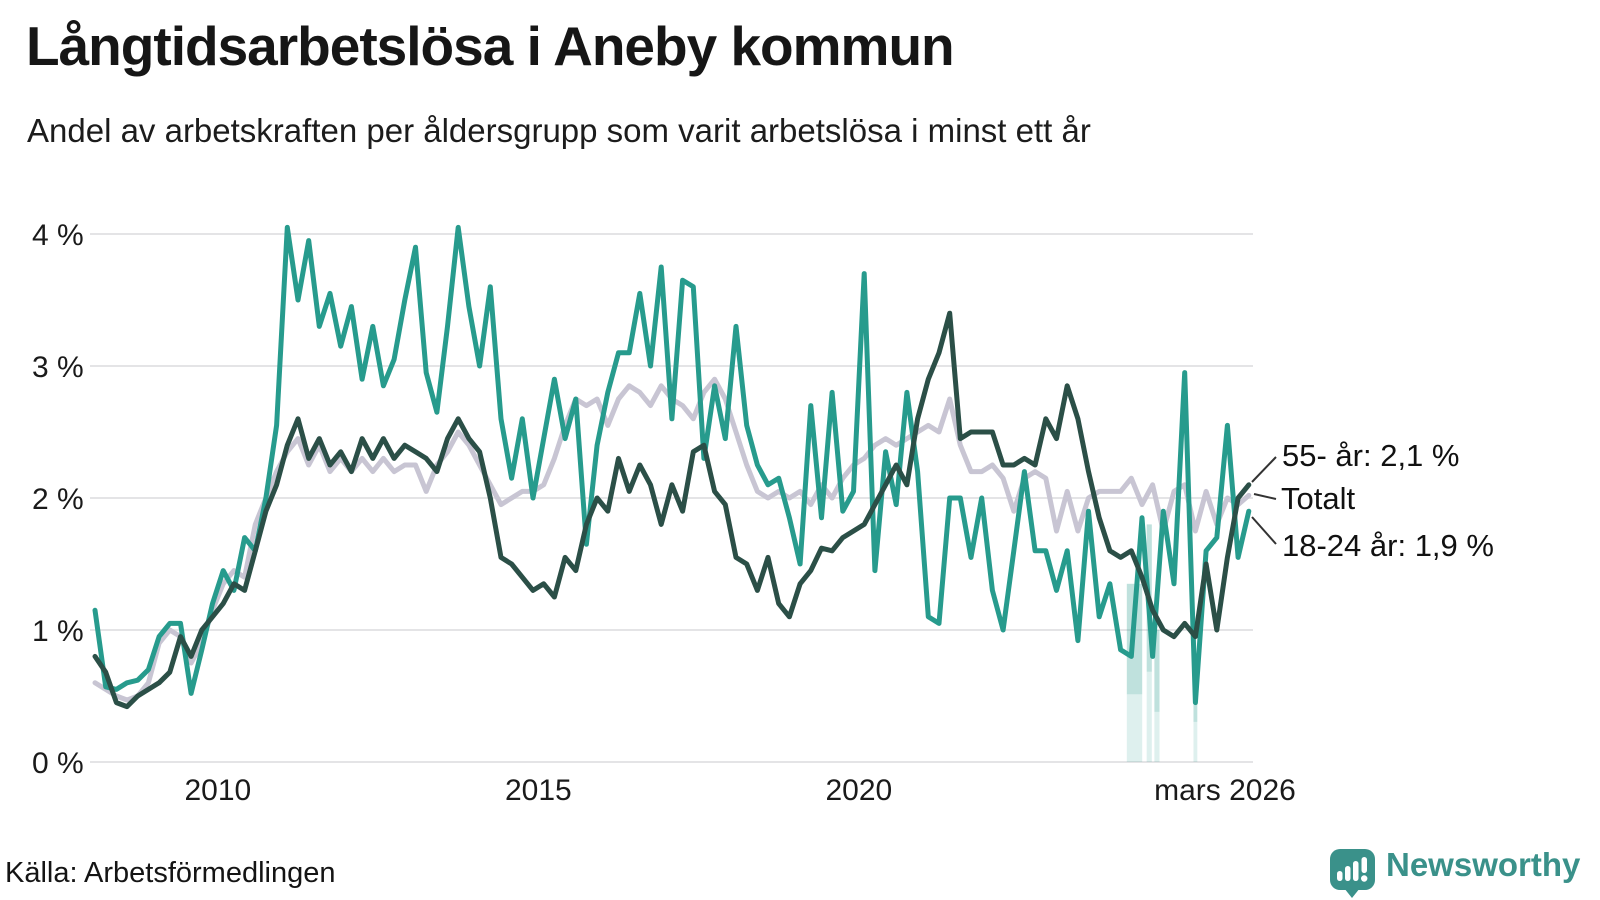 Image resolution: width=1600 pixels, height=900 pixels. What do you see at coordinates (1364, 865) in the screenshot?
I see `logo-exclamation-stem-icon` at bounding box center [1364, 865].